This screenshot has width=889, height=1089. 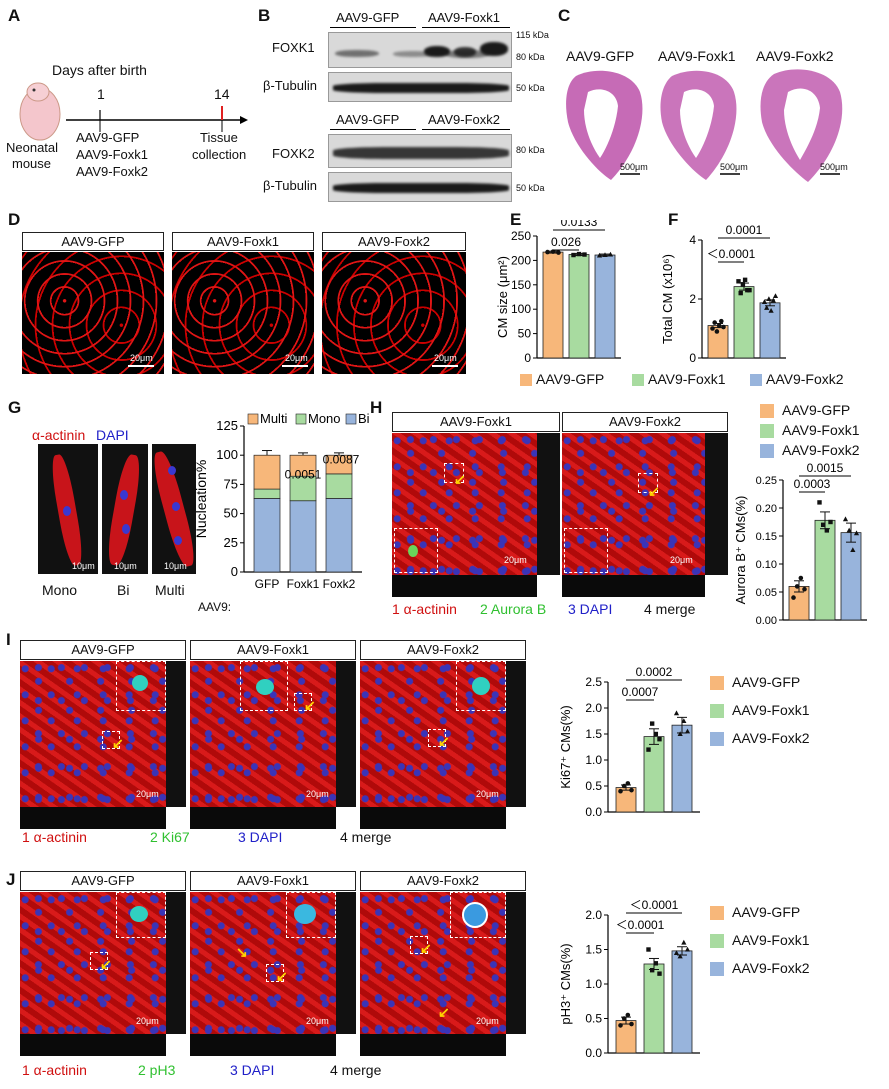 I want to click on legend-swatch-gfp, so click(x=717, y=683).